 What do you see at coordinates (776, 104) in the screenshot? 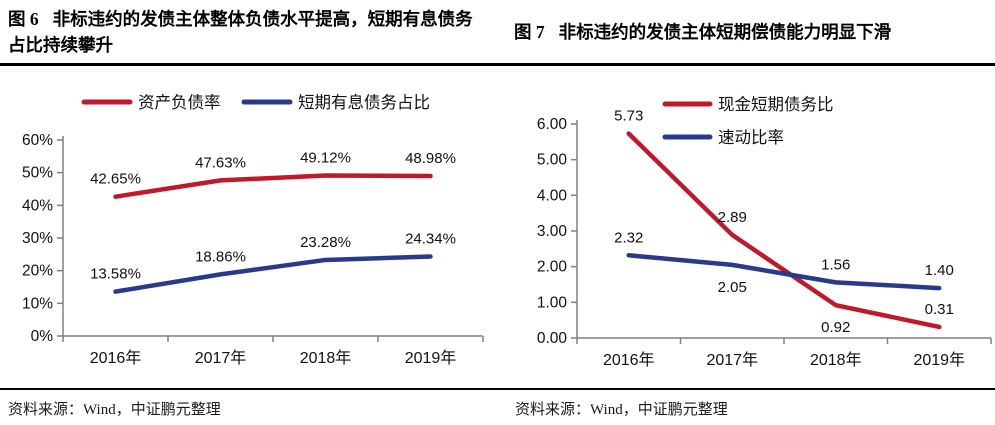
I see `legend-label: 现金短期债务比` at bounding box center [776, 104].